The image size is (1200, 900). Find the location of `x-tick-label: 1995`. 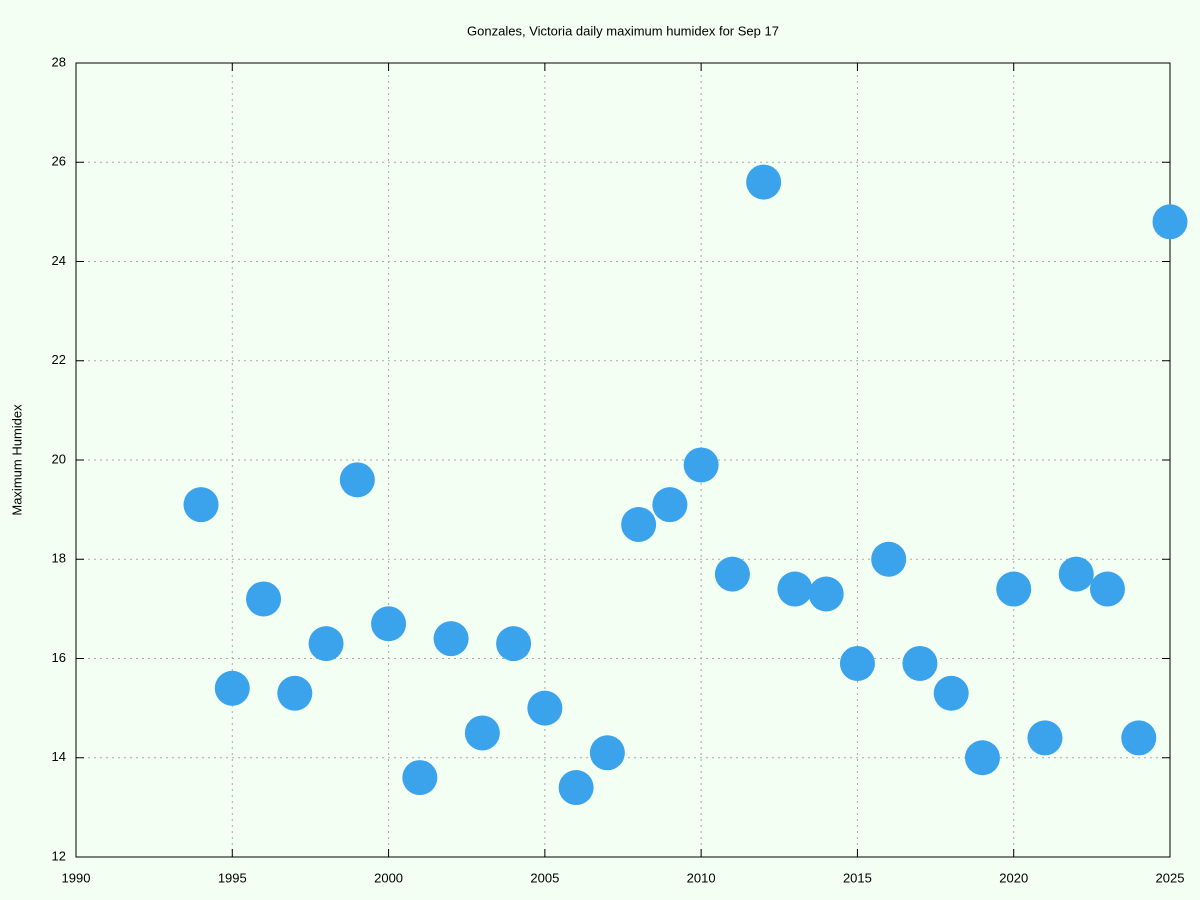

x-tick-label: 1995 is located at coordinates (232, 877).